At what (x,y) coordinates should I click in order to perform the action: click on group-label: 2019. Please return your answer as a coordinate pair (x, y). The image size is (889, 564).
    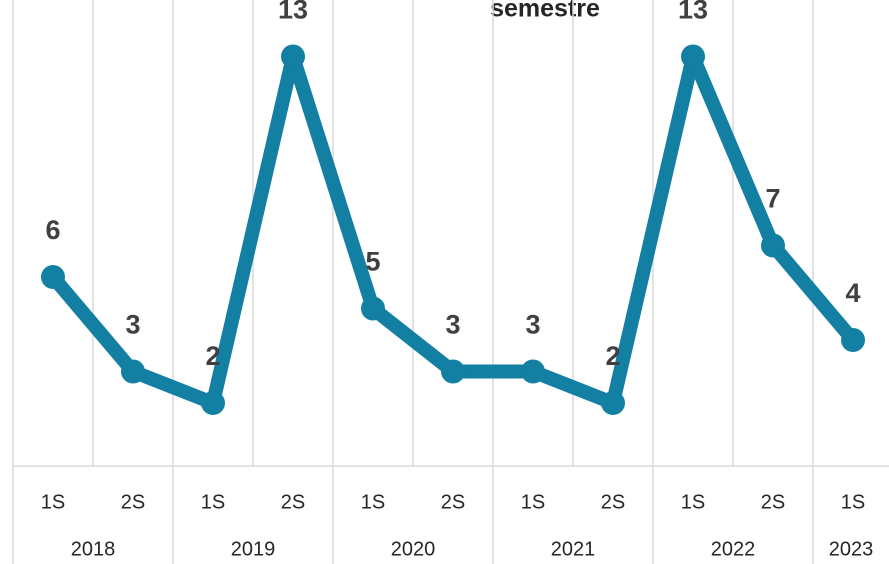
    Looking at the image, I should click on (253, 549).